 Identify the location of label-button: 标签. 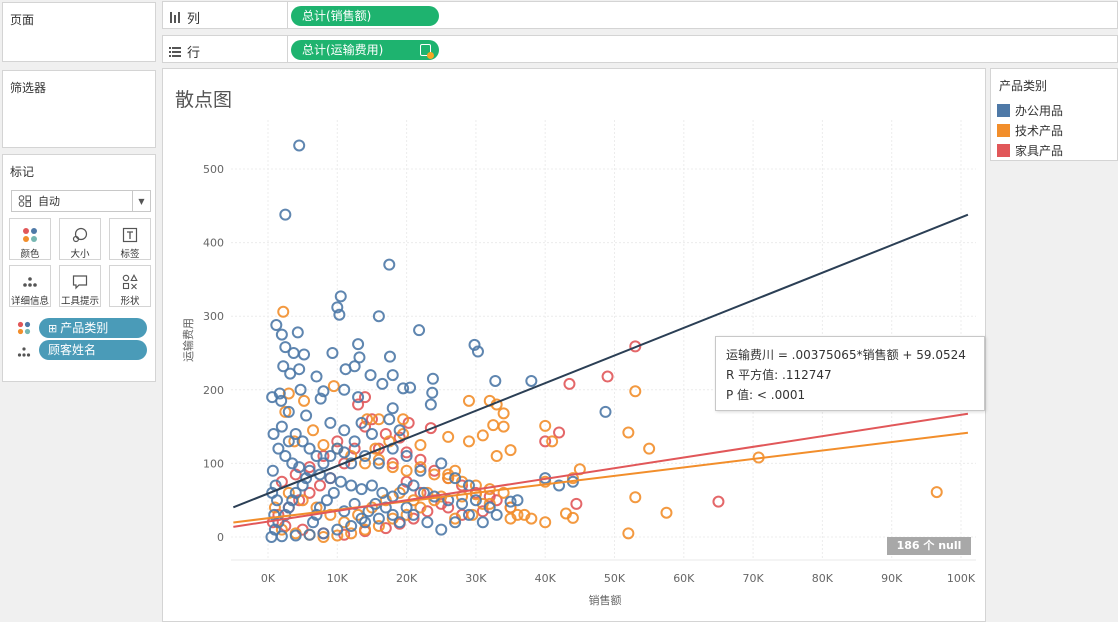
(130, 239).